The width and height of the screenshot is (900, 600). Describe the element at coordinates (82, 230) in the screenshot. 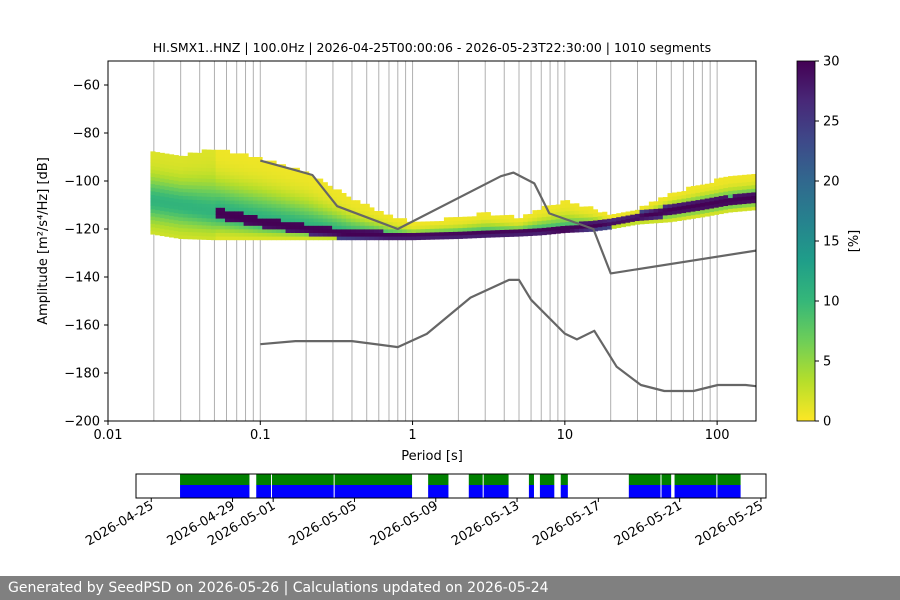

I see `y-tick-label: −120` at that location.